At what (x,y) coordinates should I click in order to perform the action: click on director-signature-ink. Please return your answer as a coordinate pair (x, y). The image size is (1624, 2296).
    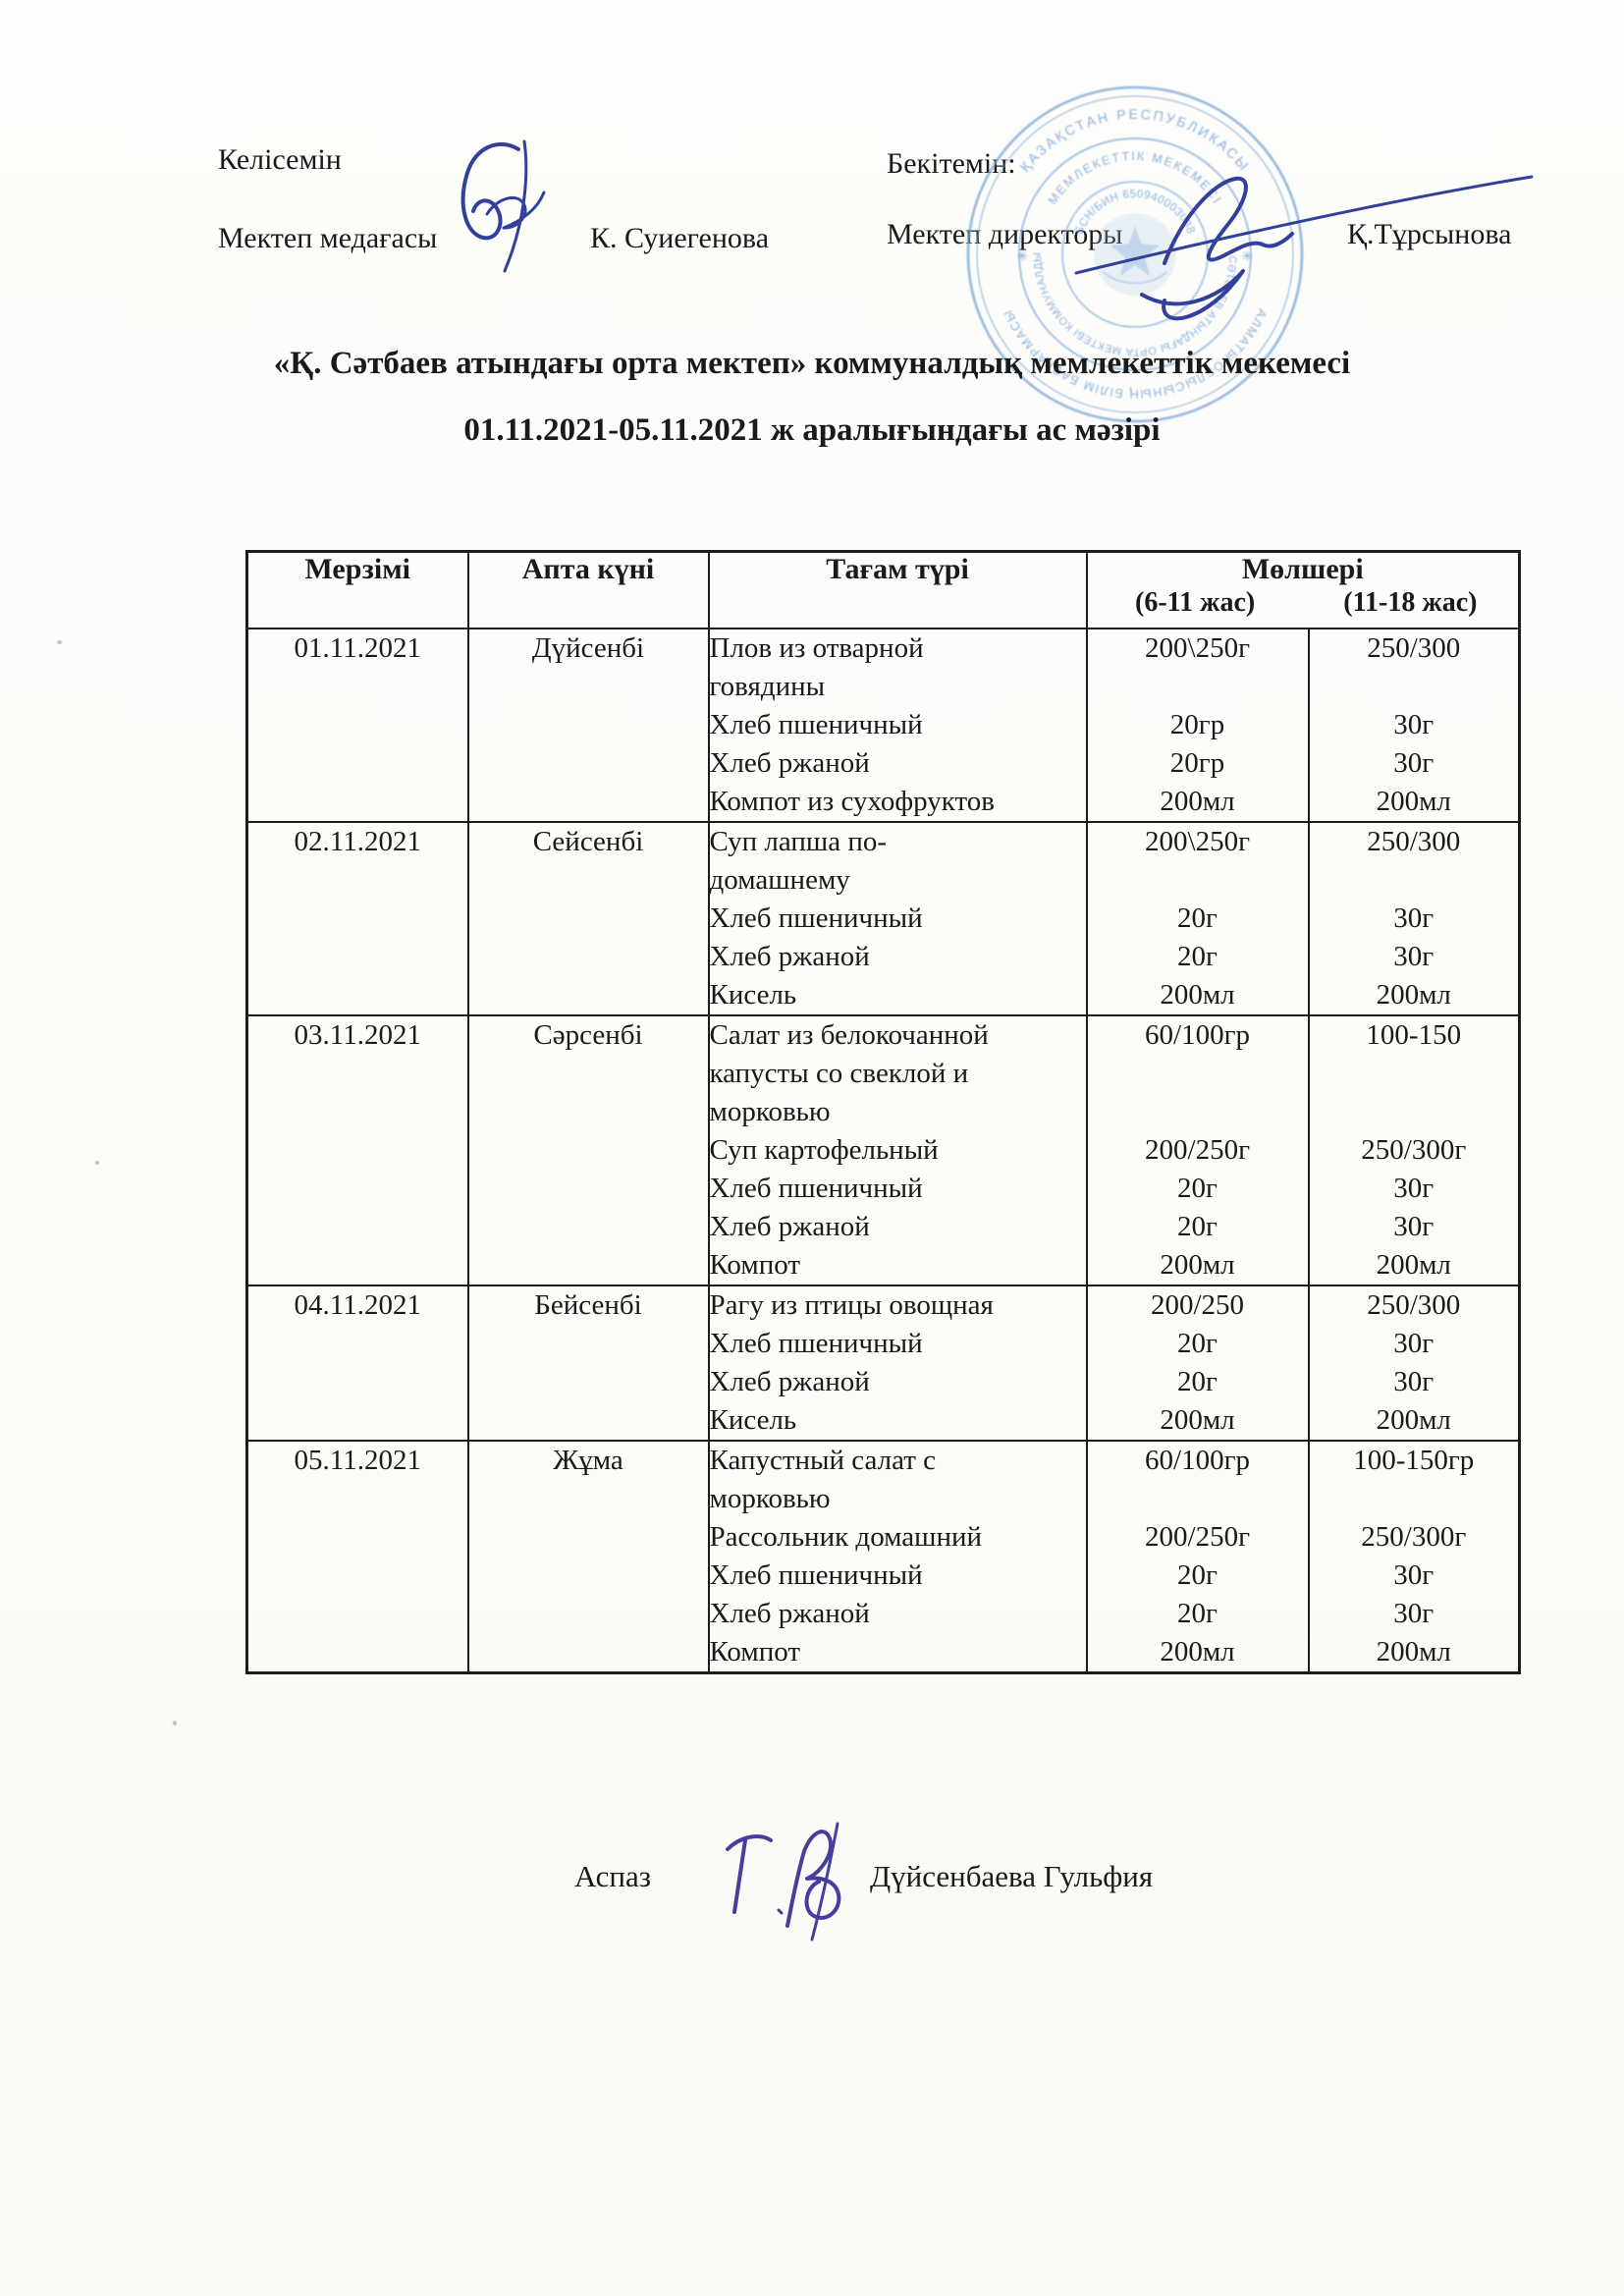
    Looking at the image, I should click on (1304, 248).